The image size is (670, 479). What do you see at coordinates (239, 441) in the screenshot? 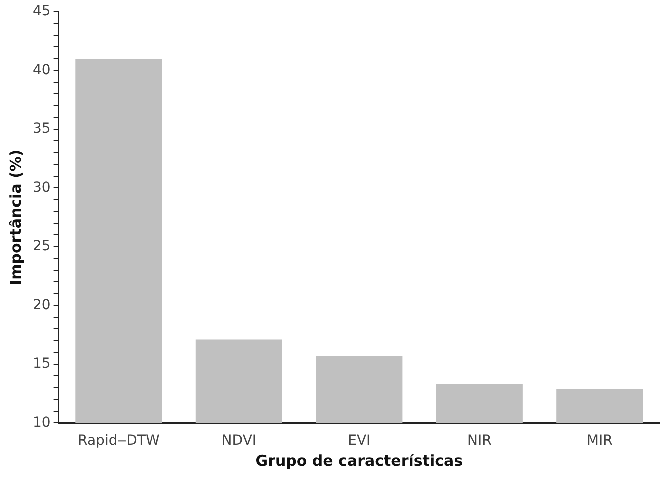
I see `x-tick-label: NDVI` at bounding box center [239, 441].